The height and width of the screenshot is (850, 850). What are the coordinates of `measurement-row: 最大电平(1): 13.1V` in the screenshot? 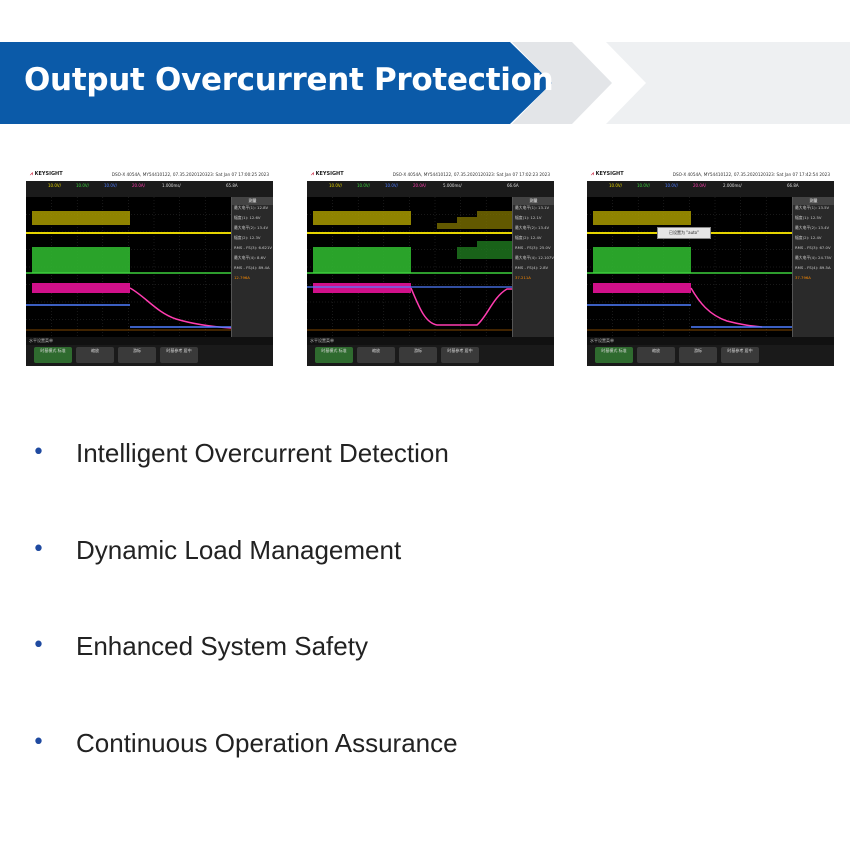 It's located at (532, 207).